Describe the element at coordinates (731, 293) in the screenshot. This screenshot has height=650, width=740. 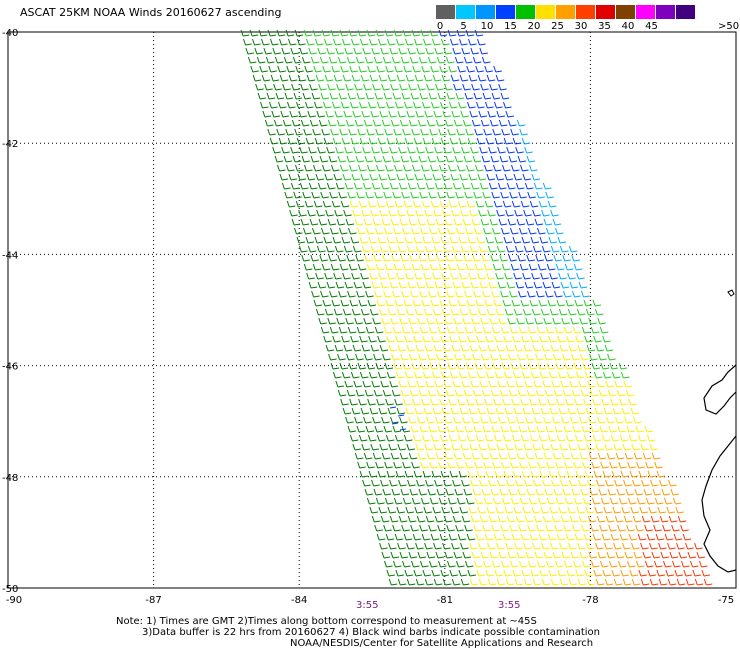
I see `island-outline` at that location.